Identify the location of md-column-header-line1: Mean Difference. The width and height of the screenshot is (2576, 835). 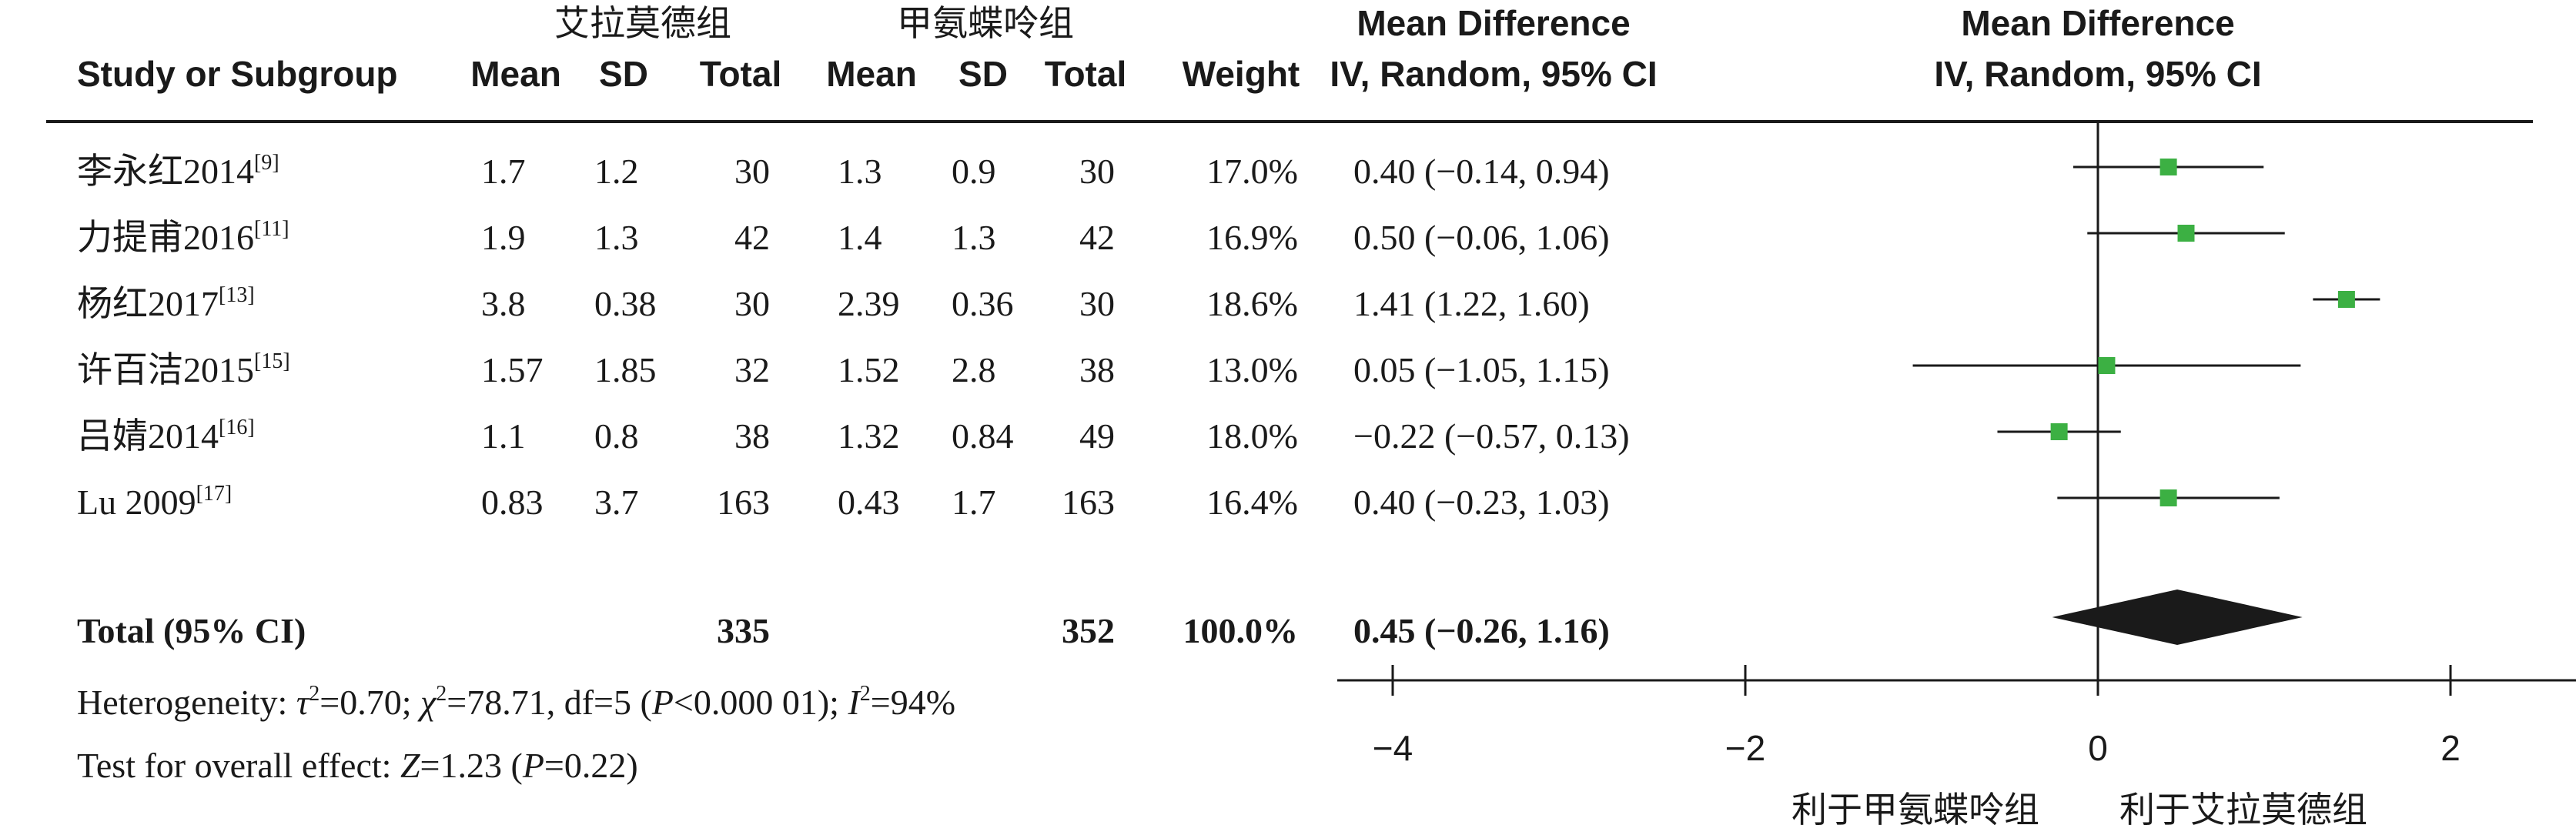
(1494, 23).